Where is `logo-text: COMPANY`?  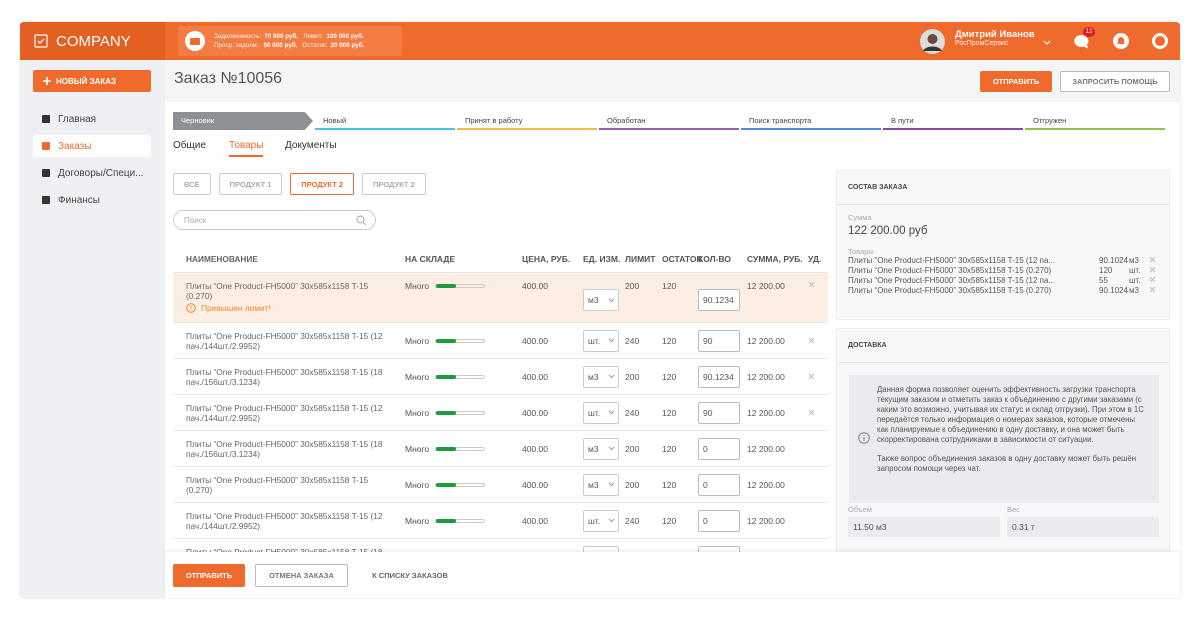 logo-text: COMPANY is located at coordinates (93, 41).